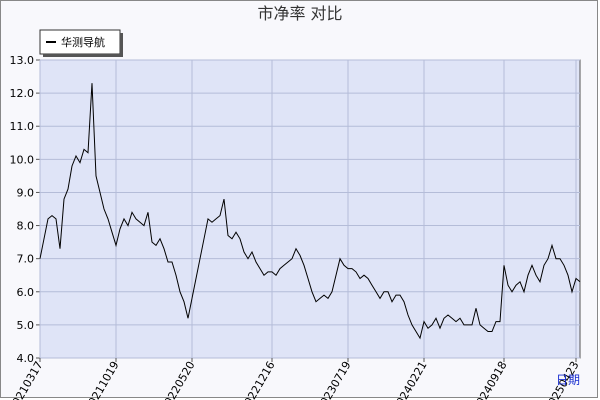 This screenshot has width=600, height=400. What do you see at coordinates (26, 226) in the screenshot?
I see `y-tick-label: 8.0` at bounding box center [26, 226].